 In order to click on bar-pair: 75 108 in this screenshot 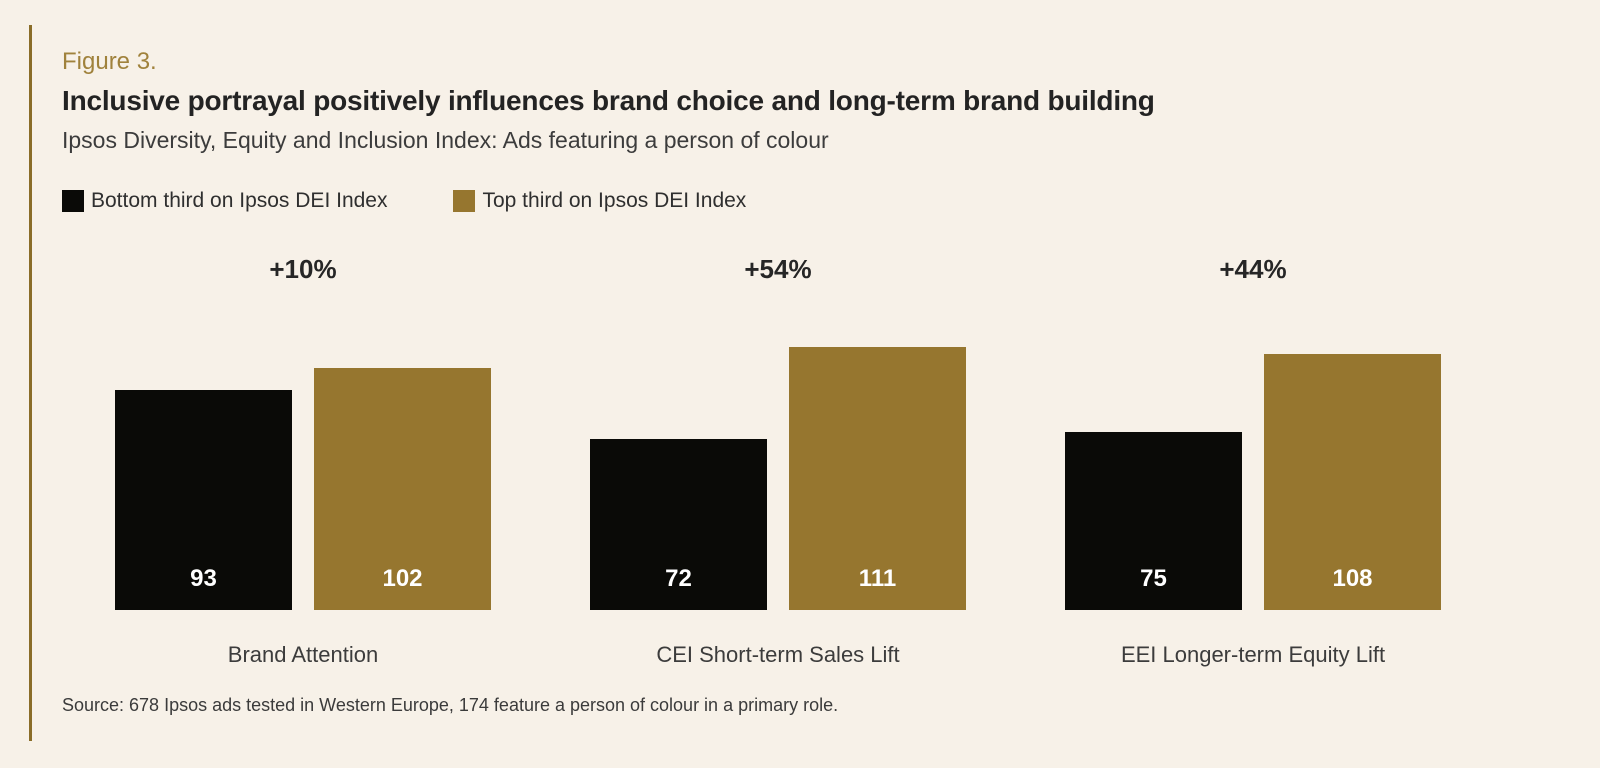, I will do `click(1253, 450)`.